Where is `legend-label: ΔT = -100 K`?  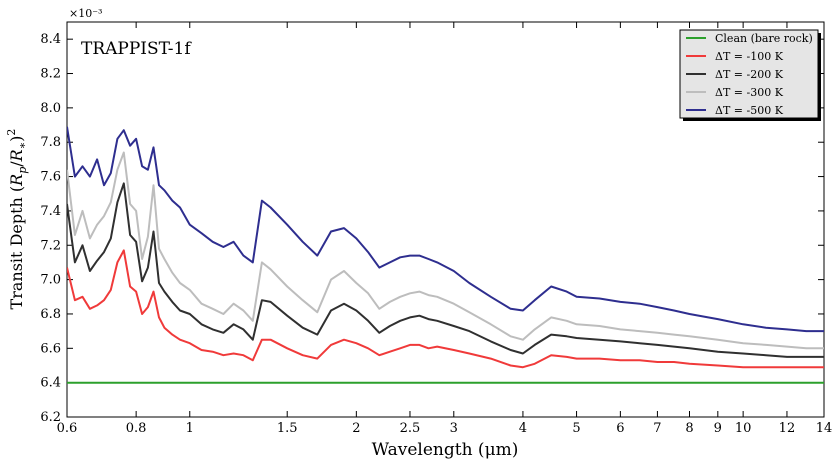
legend-label: ΔT = -100 K is located at coordinates (749, 56).